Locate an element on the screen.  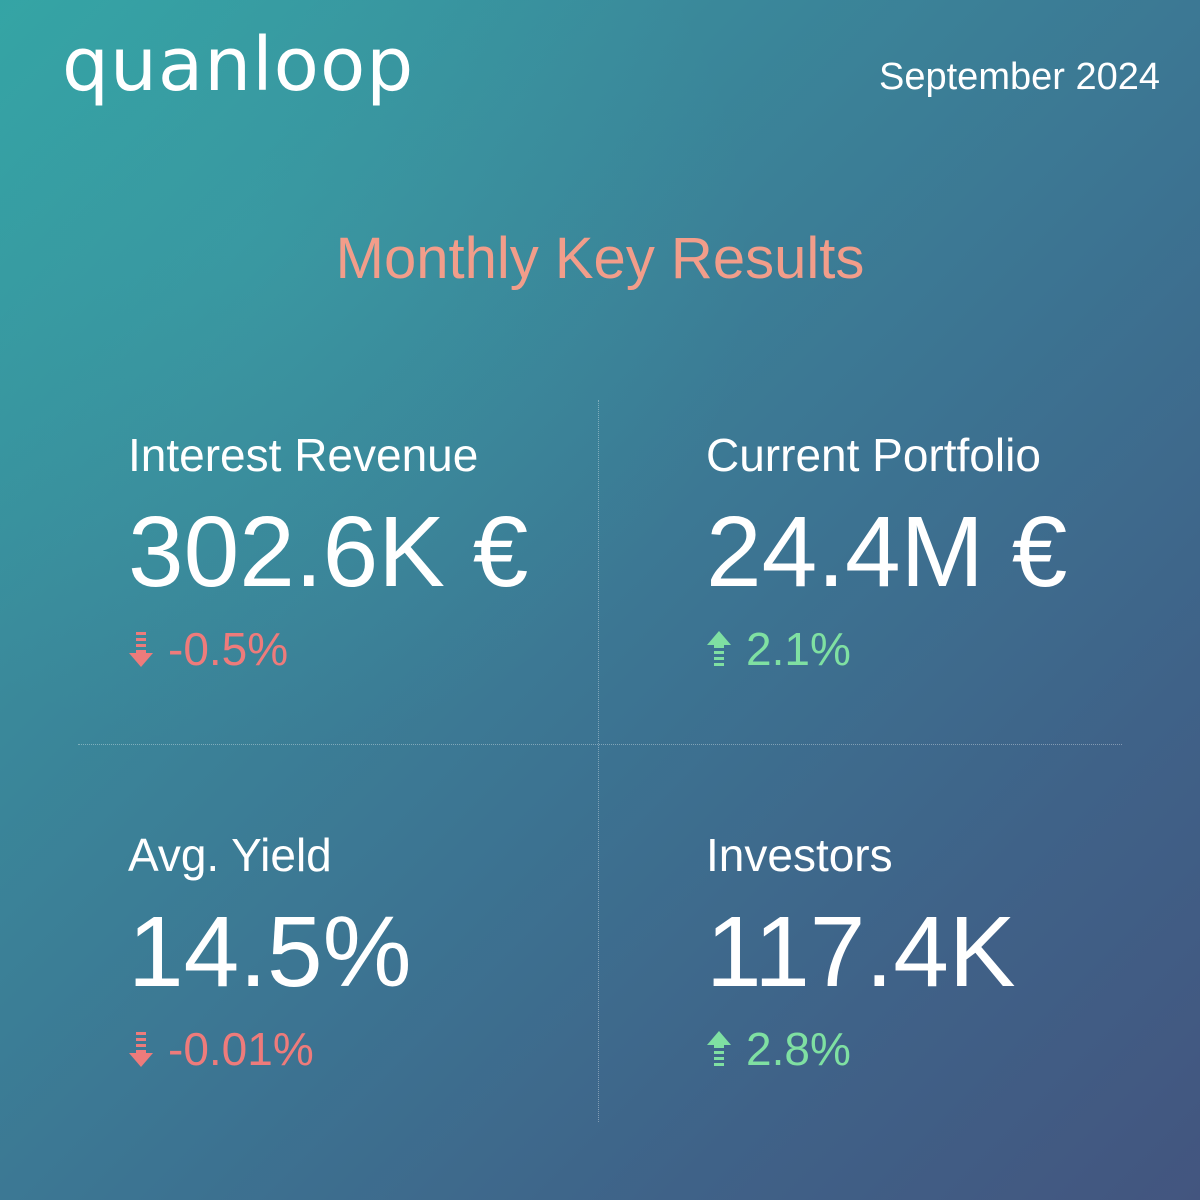
metric-label: Interest Revenue is located at coordinates (303, 455).